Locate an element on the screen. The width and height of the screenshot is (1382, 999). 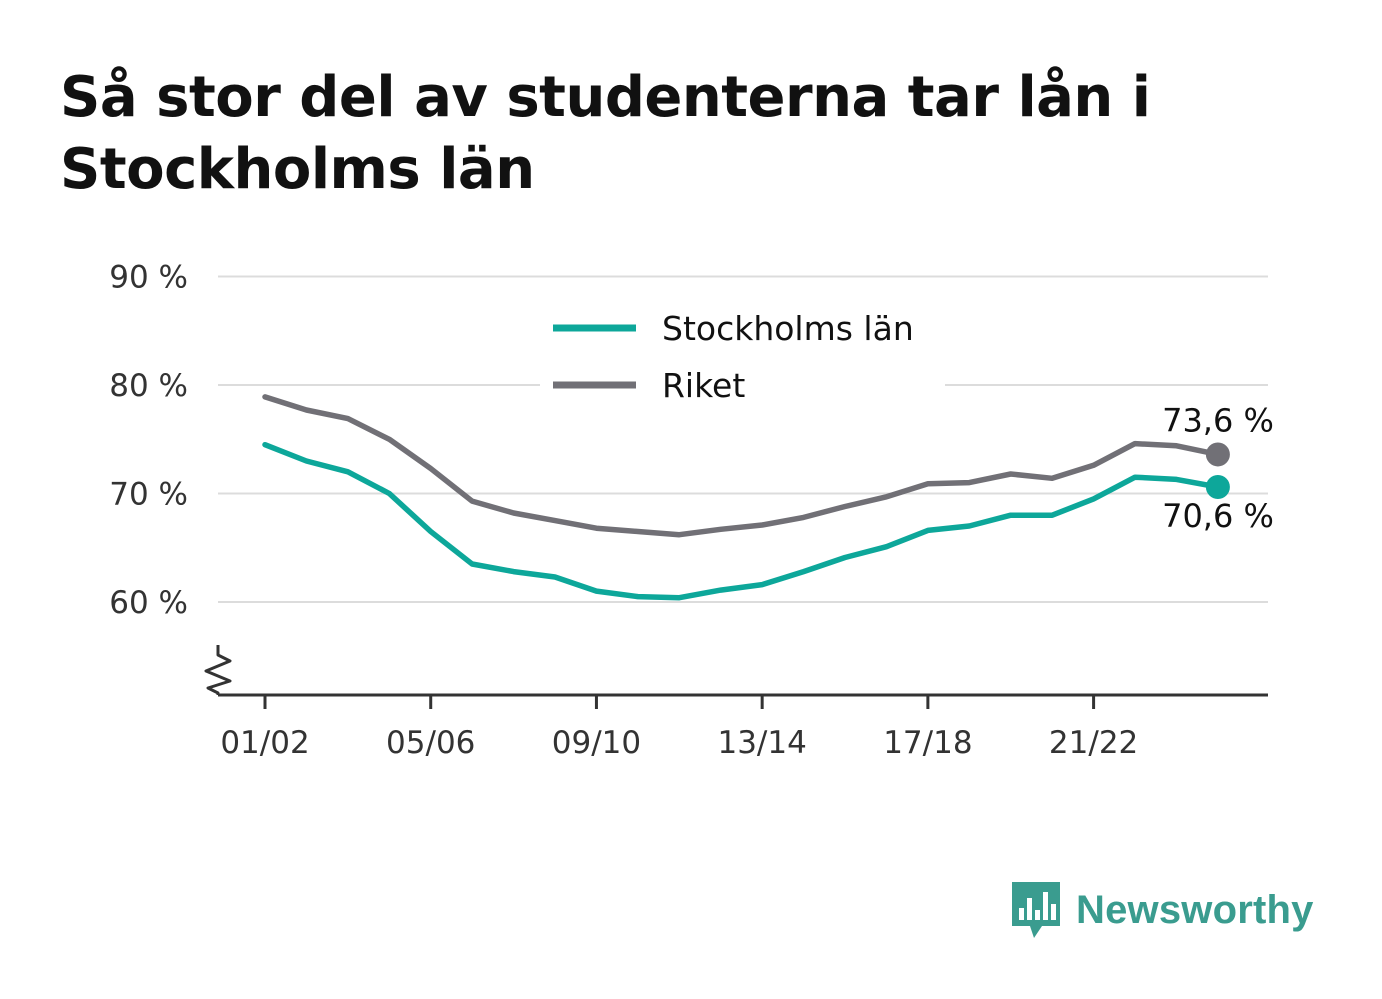
bar-chart-speech-bubble-icon is located at coordinates (1036, 910).